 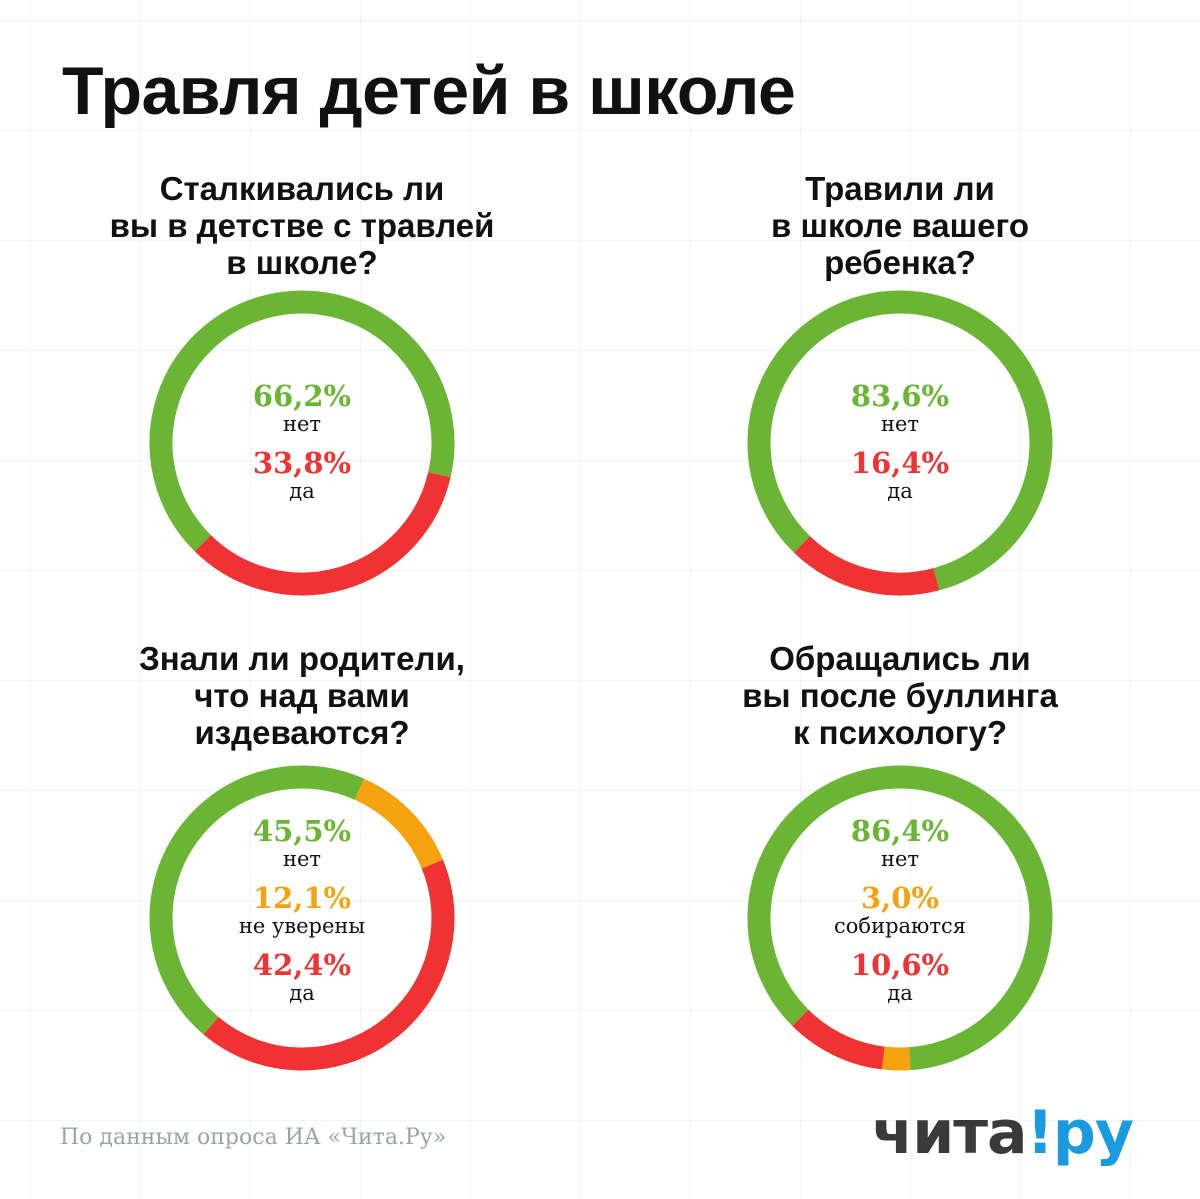 What do you see at coordinates (900, 658) in the screenshot?
I see `chart-question-line: Обращались ли` at bounding box center [900, 658].